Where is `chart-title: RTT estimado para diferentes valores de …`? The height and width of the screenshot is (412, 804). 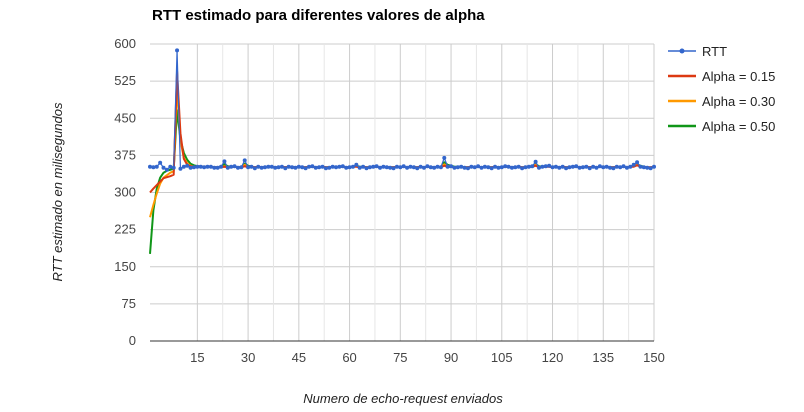 chart-title: RTT estimado para diferentes valores de … is located at coordinates (318, 15).